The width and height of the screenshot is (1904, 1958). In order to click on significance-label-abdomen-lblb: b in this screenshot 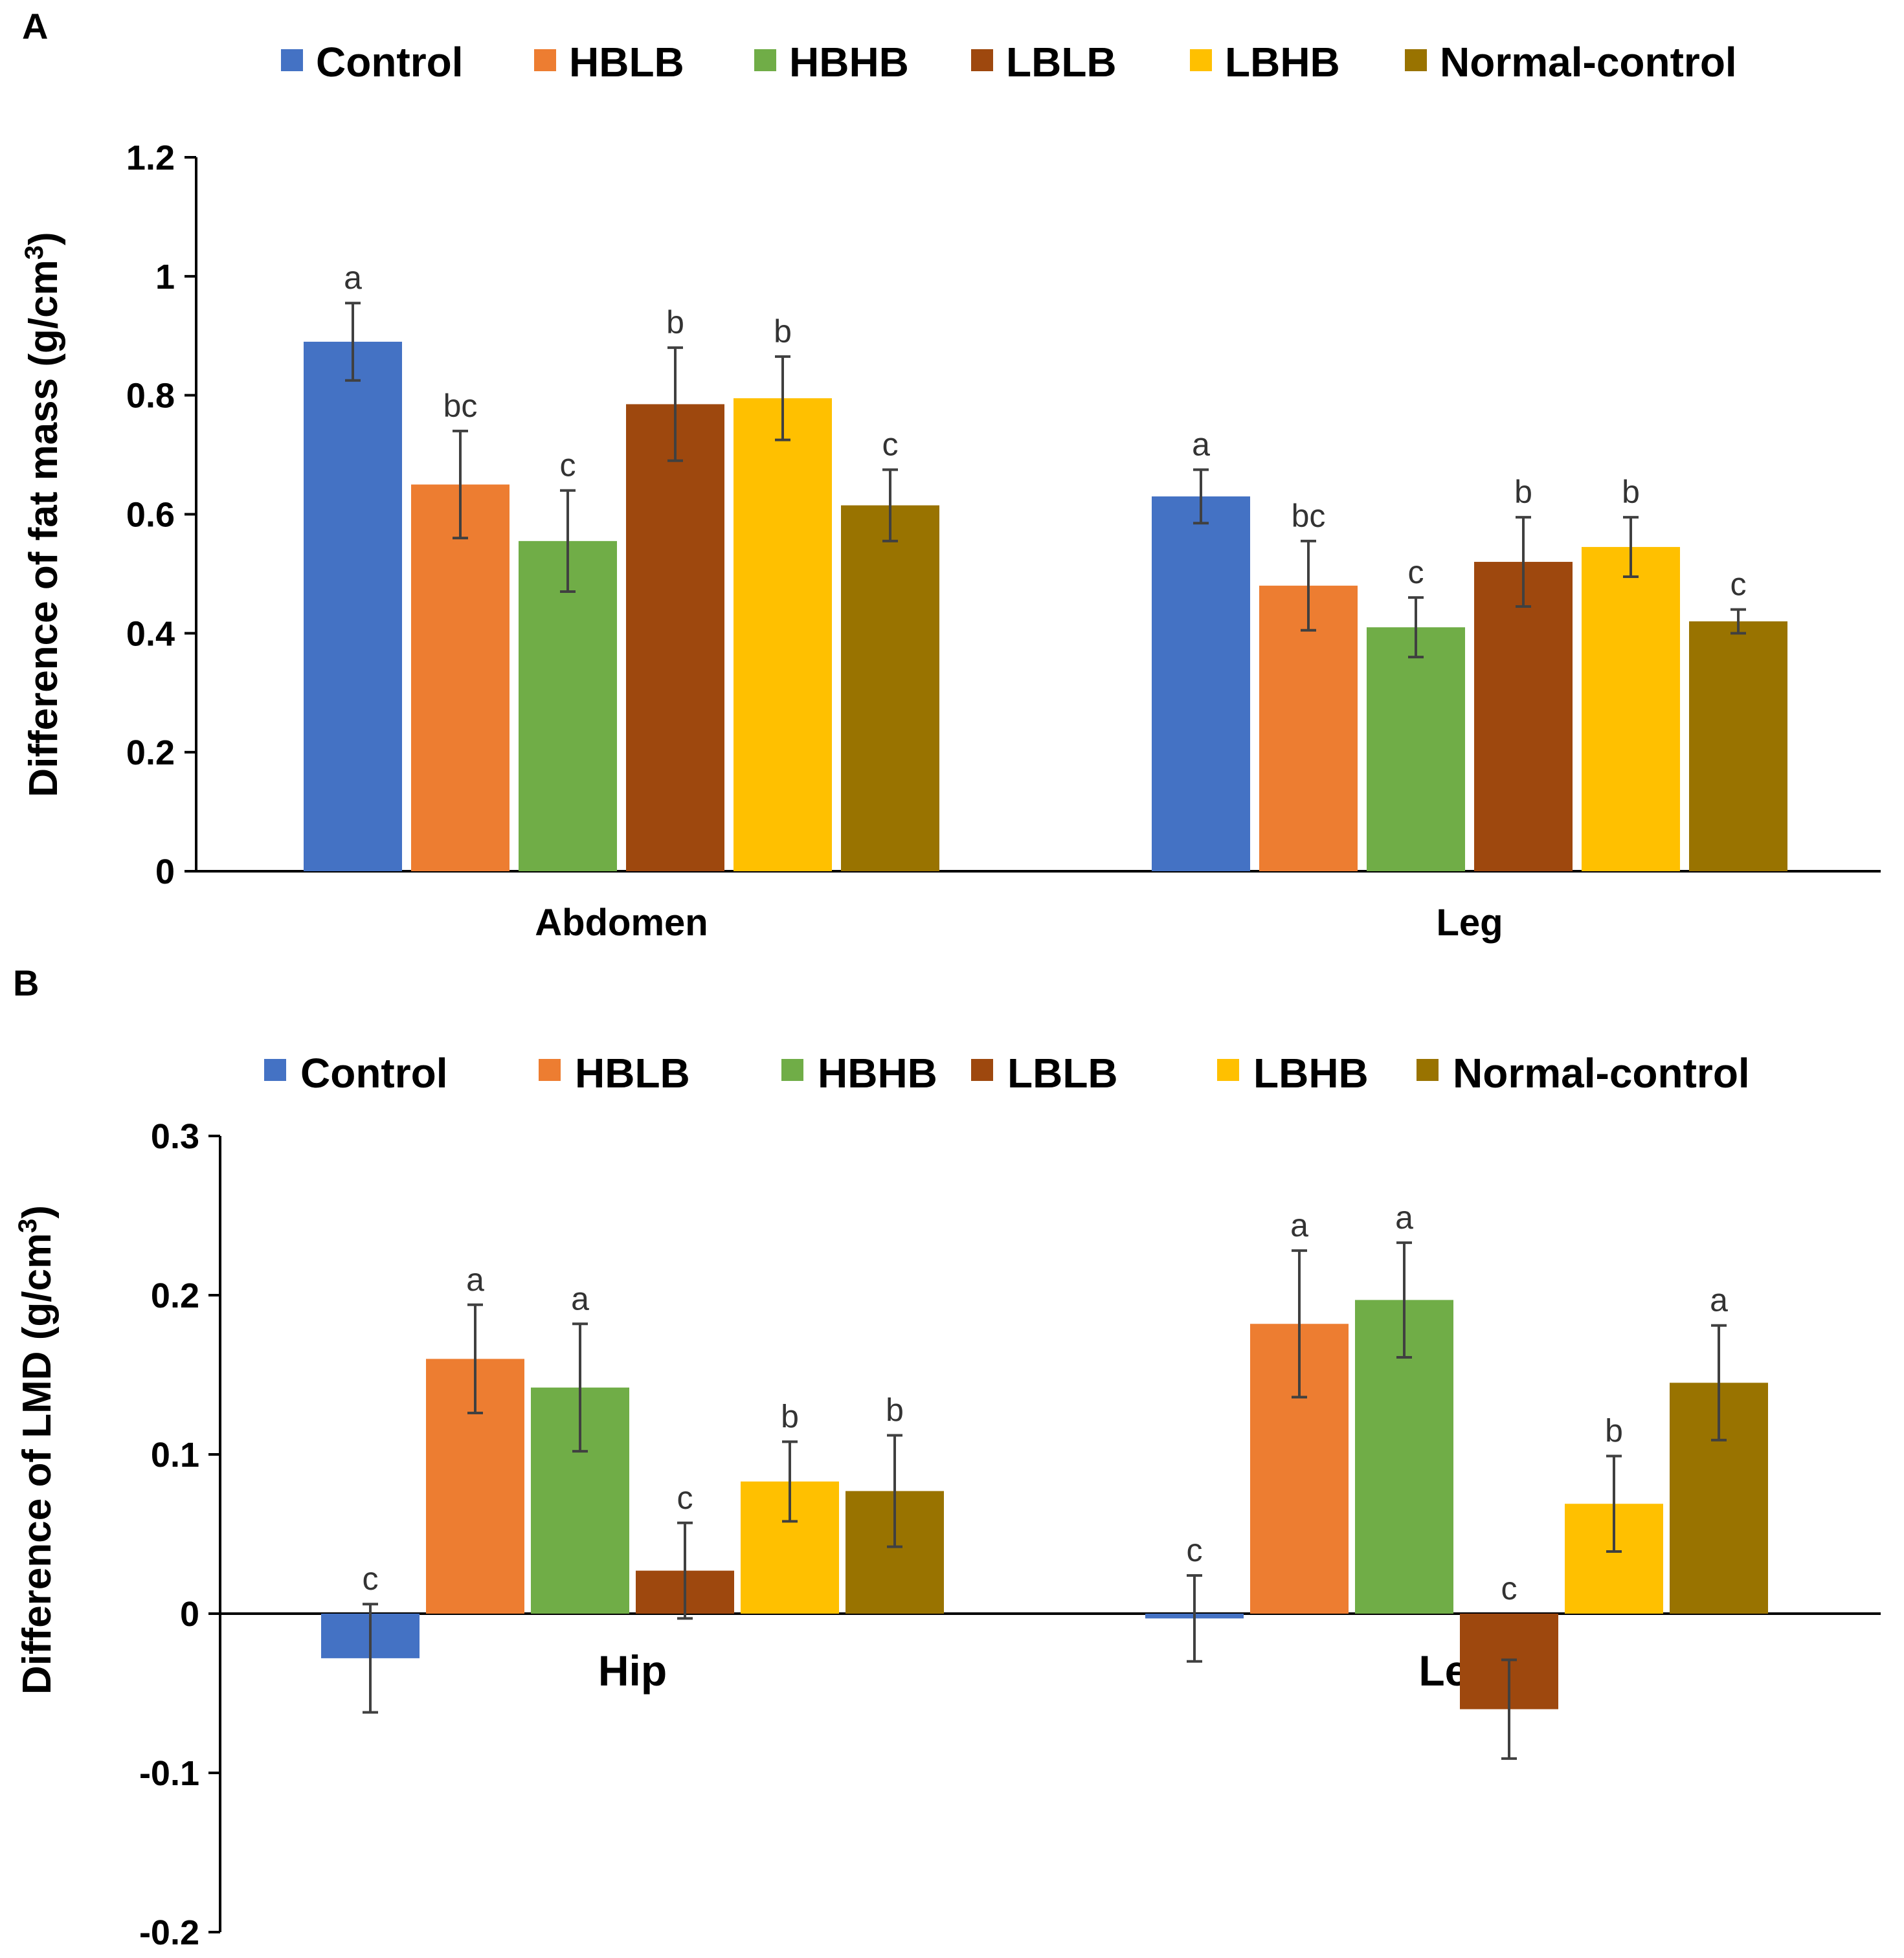, I will do `click(675, 322)`.